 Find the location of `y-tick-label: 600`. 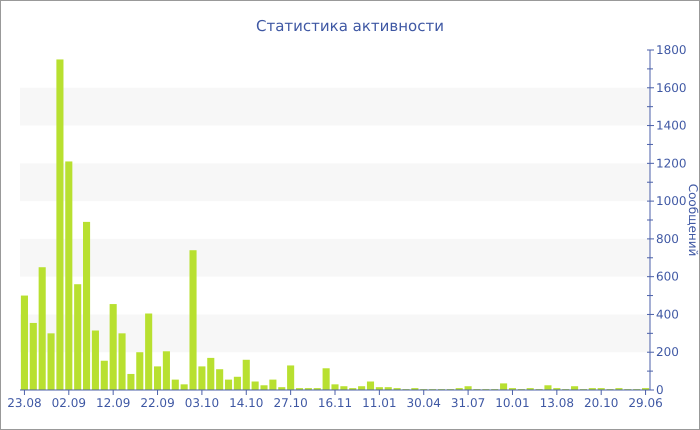

y-tick-label: 600 is located at coordinates (667, 277).